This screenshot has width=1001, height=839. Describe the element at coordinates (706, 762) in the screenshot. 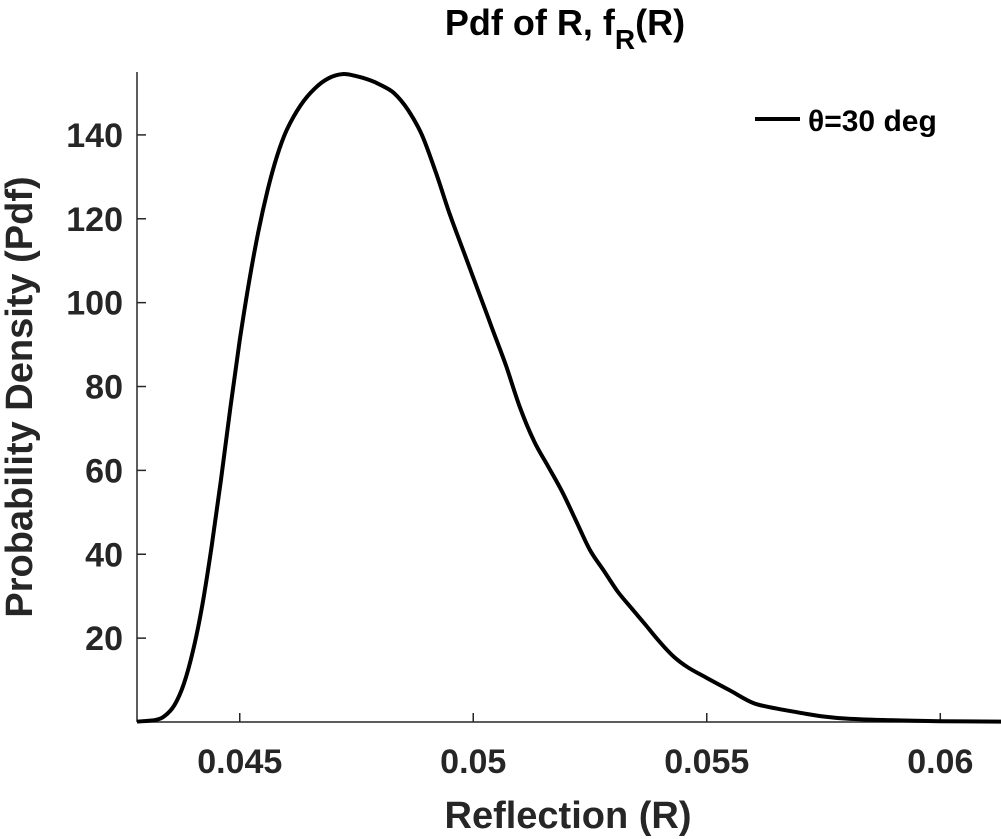

I see `x-tick-label: 0.055` at that location.